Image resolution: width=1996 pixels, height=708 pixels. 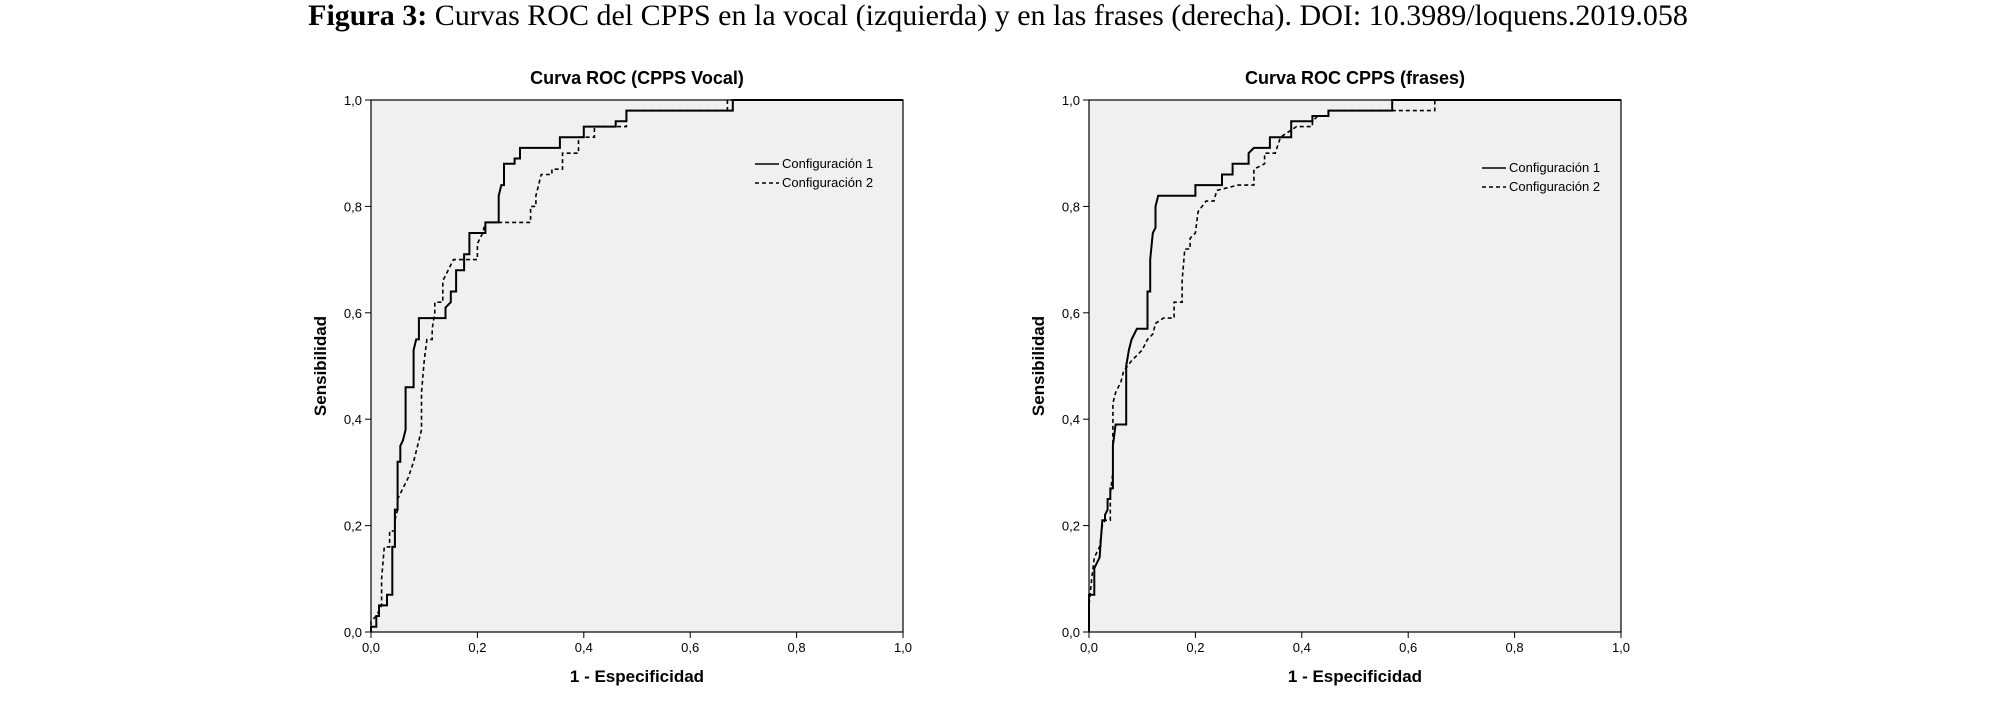 I want to click on chart1-y-tick-label: 0,2, so click(x=353, y=526).